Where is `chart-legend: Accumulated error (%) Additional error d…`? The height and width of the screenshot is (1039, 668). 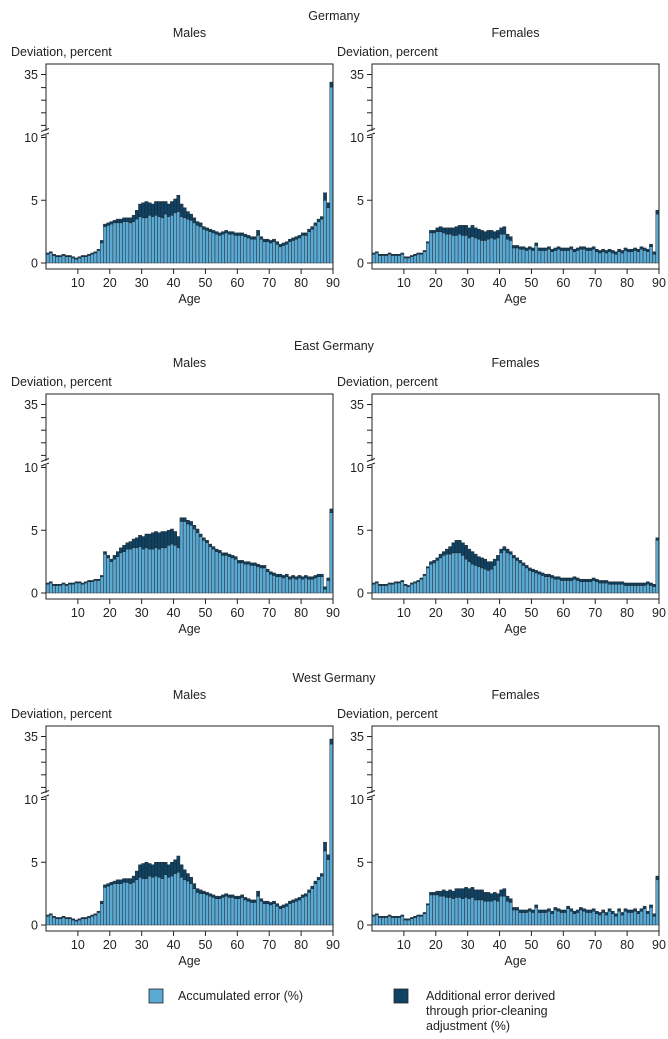
chart-legend: Accumulated error (%) Additional error d… is located at coordinates (351, 1010).